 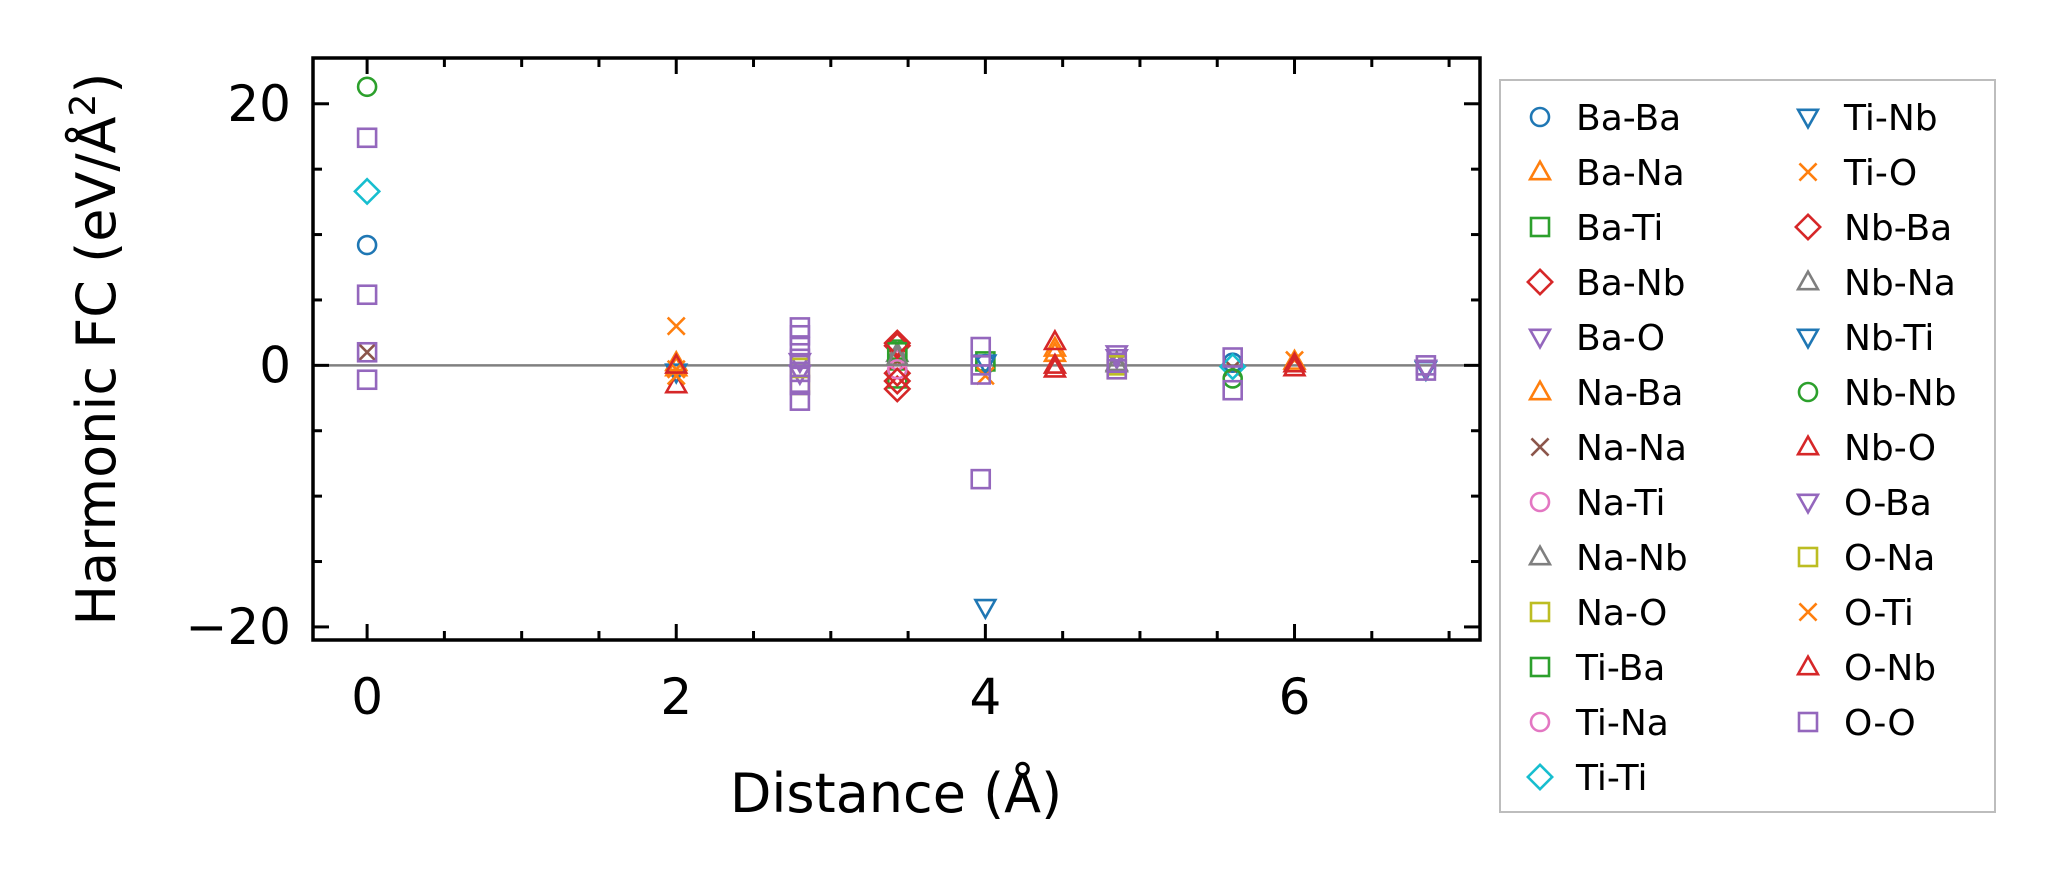 What do you see at coordinates (1632, 558) in the screenshot?
I see `legend-label: Na-Nb` at bounding box center [1632, 558].